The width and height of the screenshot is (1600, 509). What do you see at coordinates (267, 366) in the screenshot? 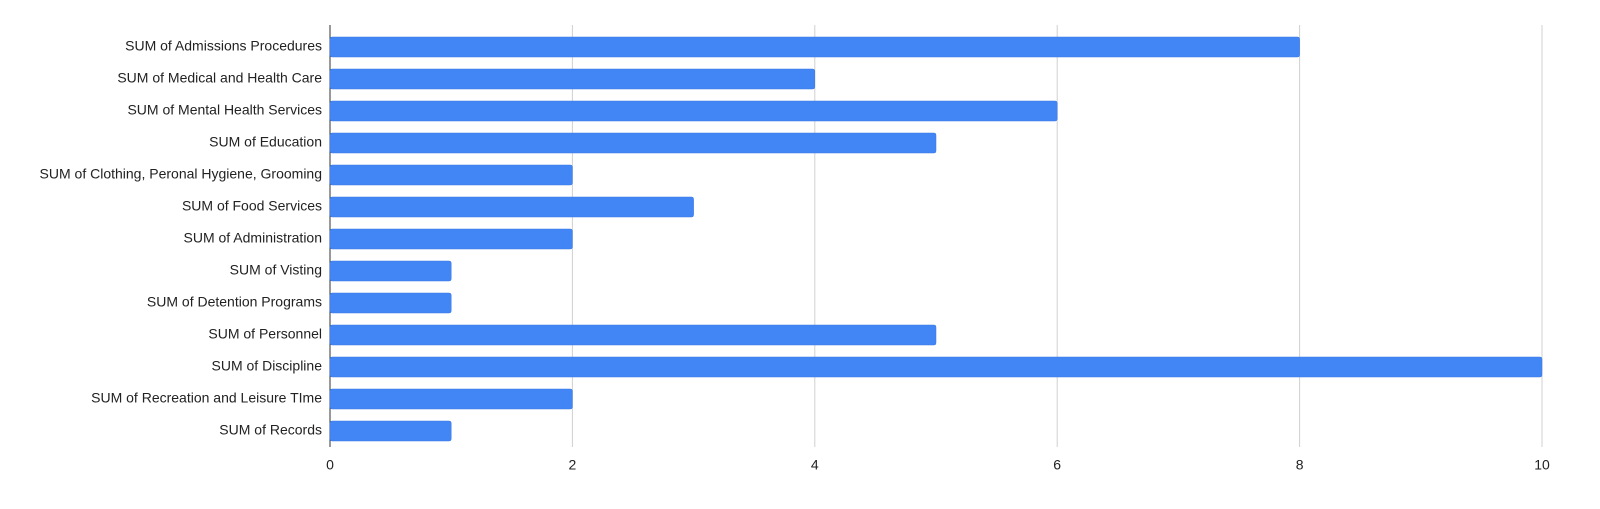
I see `y-tick-label: SUM of Discipline` at bounding box center [267, 366].